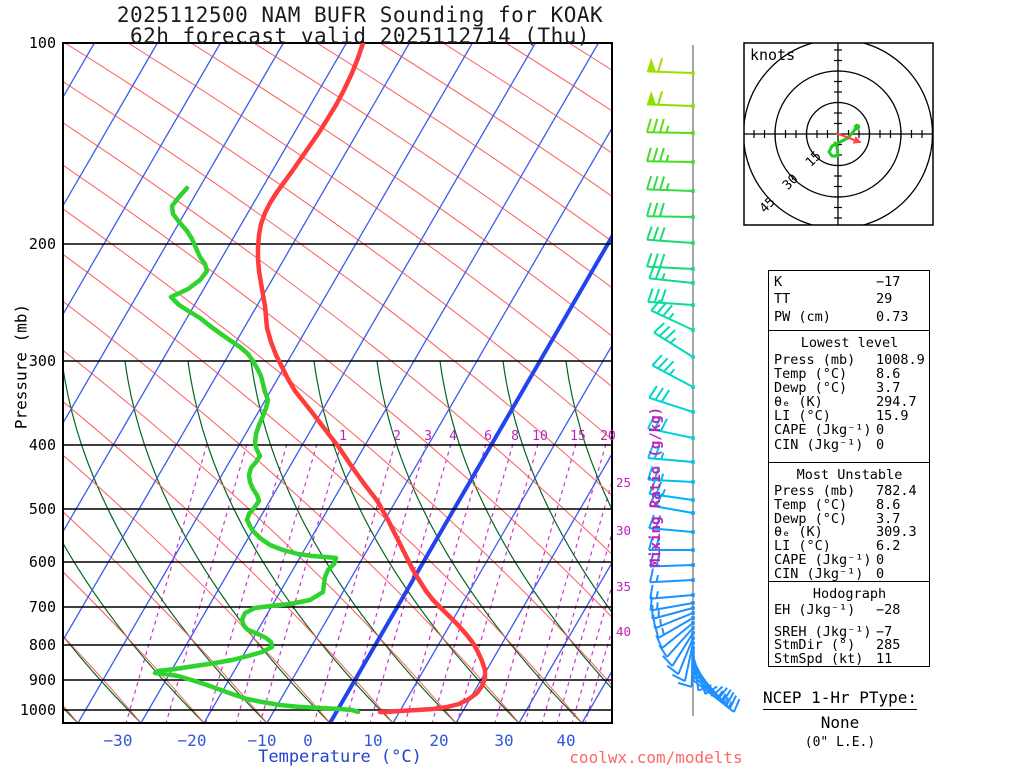  What do you see at coordinates (566, 740) in the screenshot?
I see `temperature-tick-label: 40` at bounding box center [566, 740].